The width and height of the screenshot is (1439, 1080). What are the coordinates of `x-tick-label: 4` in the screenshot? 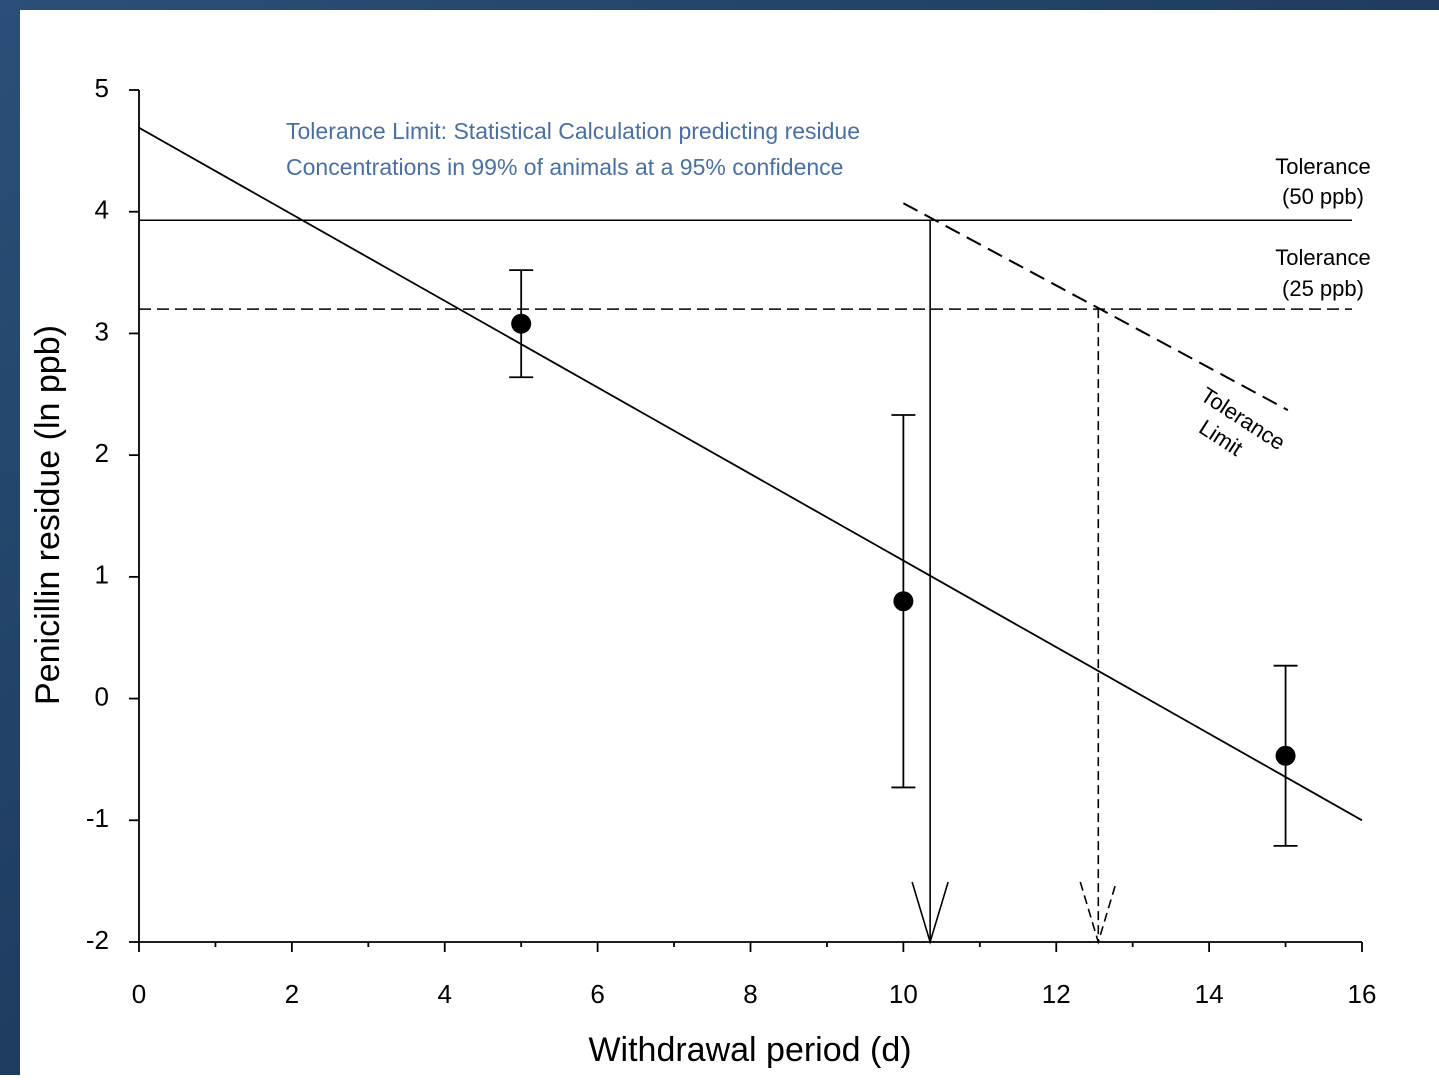 It's located at (445, 994).